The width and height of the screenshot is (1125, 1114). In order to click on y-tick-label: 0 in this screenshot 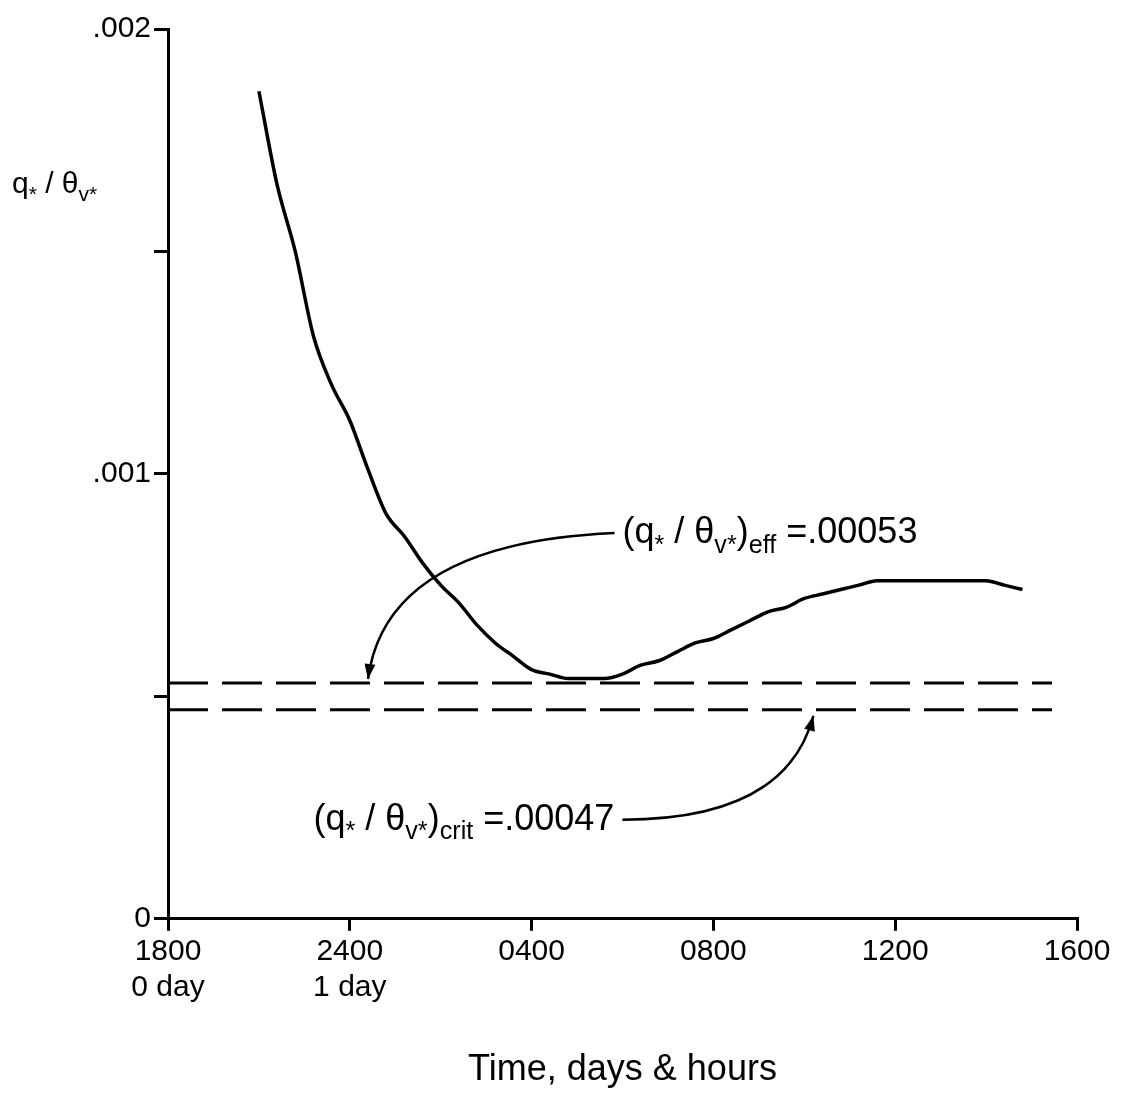, I will do `click(142, 917)`.